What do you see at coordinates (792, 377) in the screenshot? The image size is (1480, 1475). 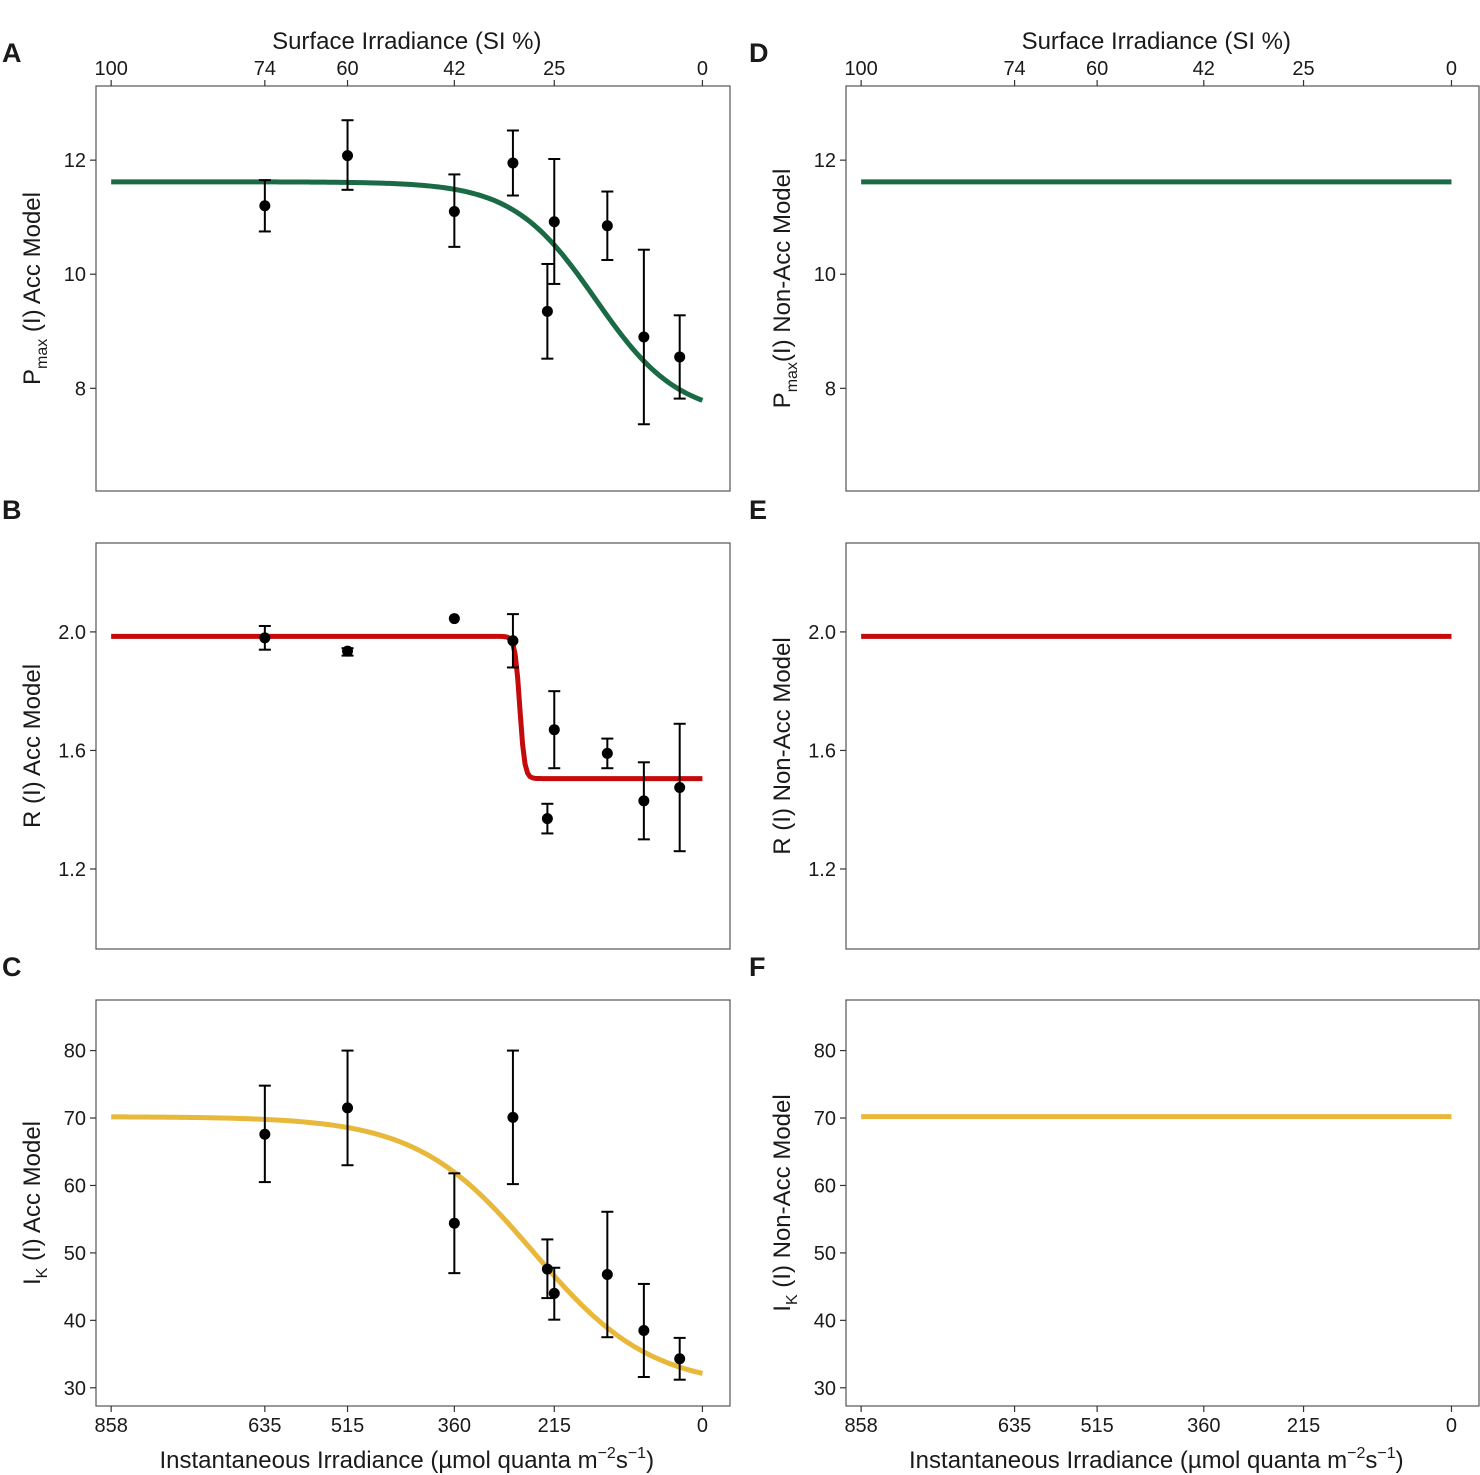 I see `y-title-subscript: max` at bounding box center [792, 377].